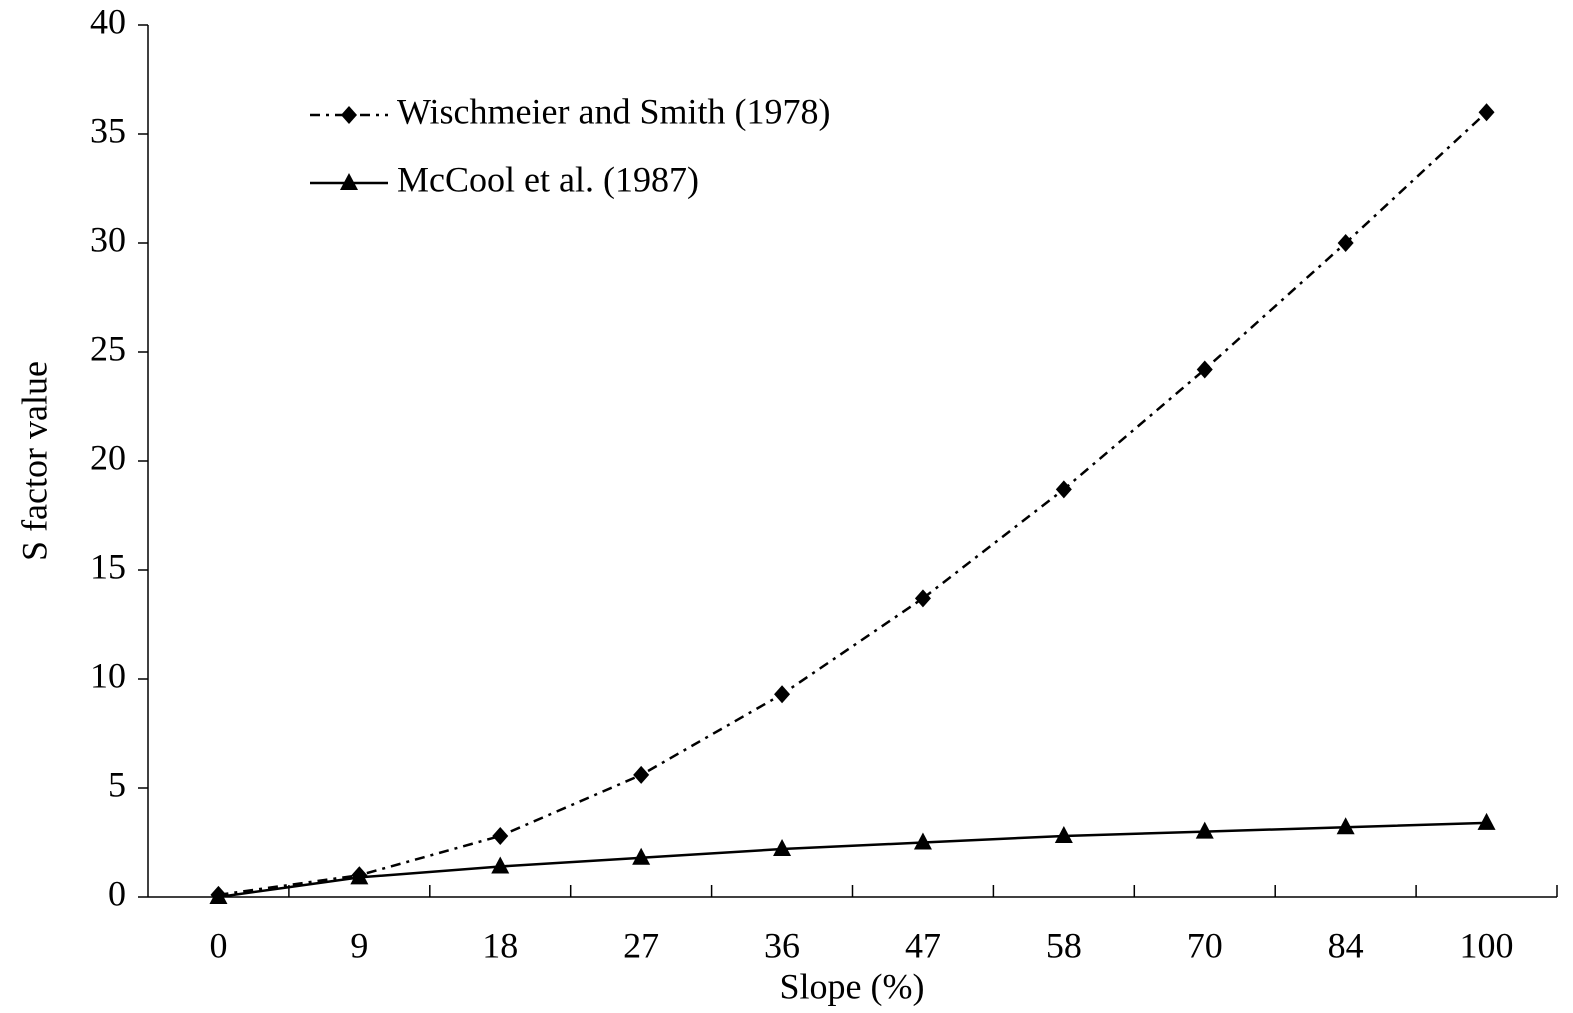 The image size is (1573, 1013). What do you see at coordinates (782, 945) in the screenshot?
I see `x-tick-label: 36` at bounding box center [782, 945].